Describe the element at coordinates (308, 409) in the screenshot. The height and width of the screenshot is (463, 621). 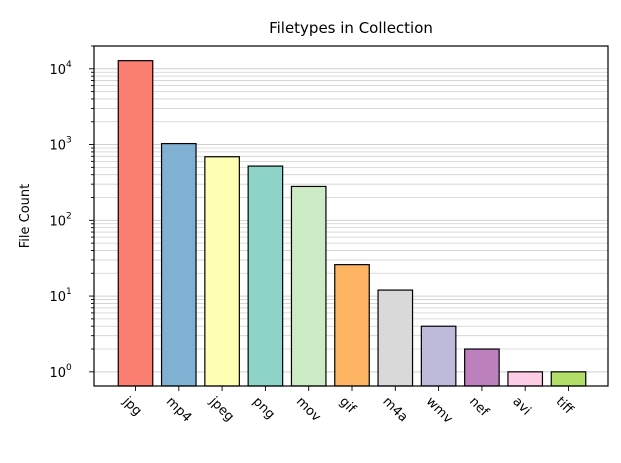
I see `x-tick-label-mov: mov` at that location.